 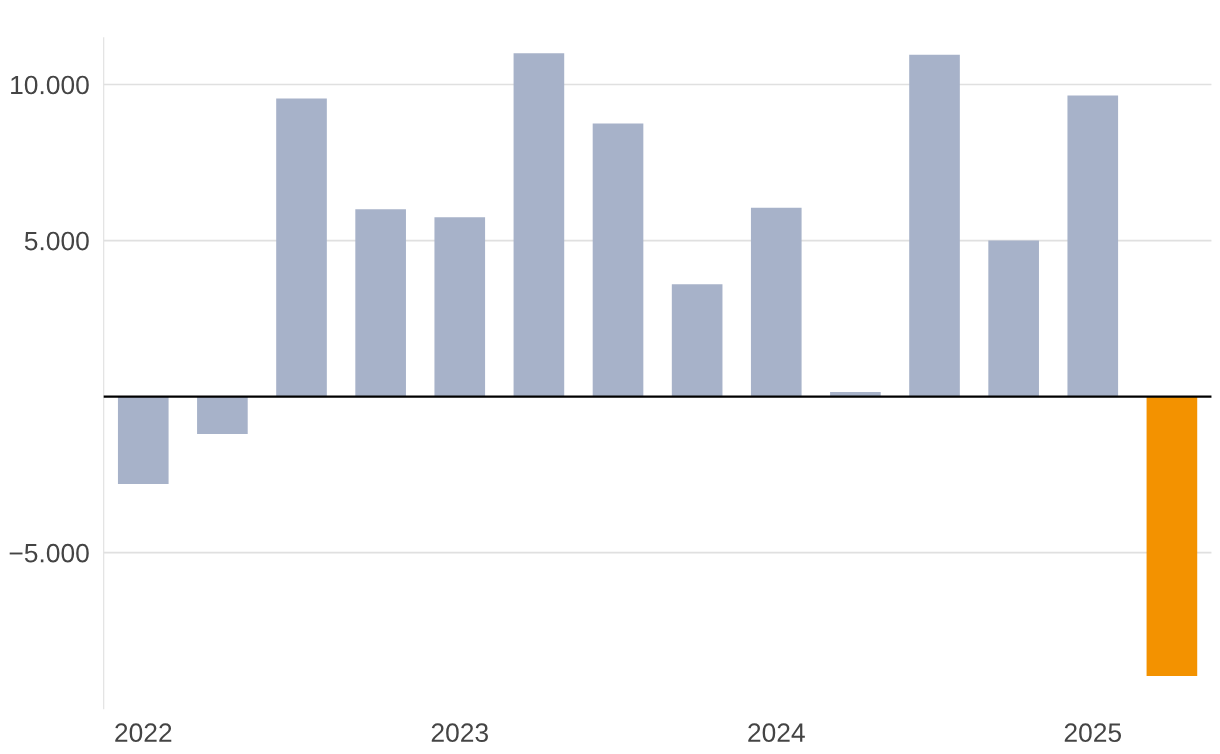 I want to click on x-tick-label: 2023, so click(x=459, y=733).